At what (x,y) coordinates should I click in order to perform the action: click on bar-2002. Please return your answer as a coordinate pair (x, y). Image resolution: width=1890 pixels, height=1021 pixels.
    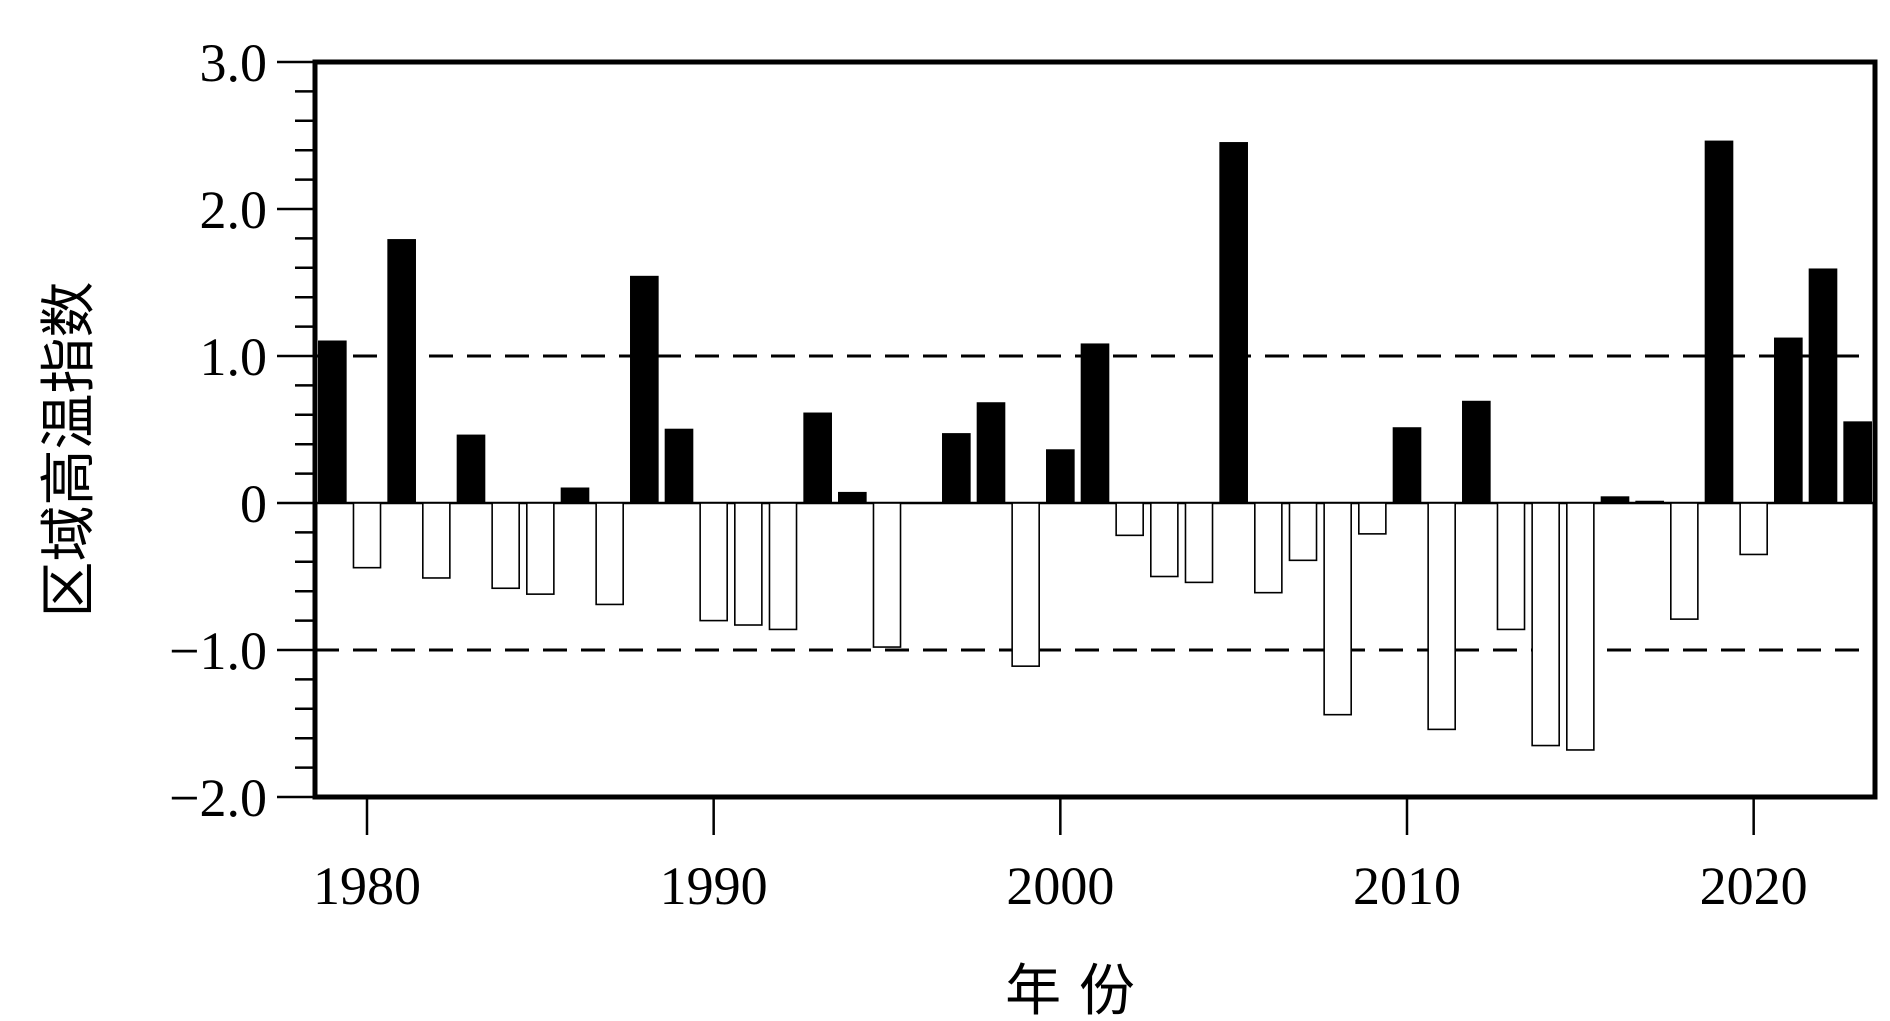
    Looking at the image, I should click on (1129, 519).